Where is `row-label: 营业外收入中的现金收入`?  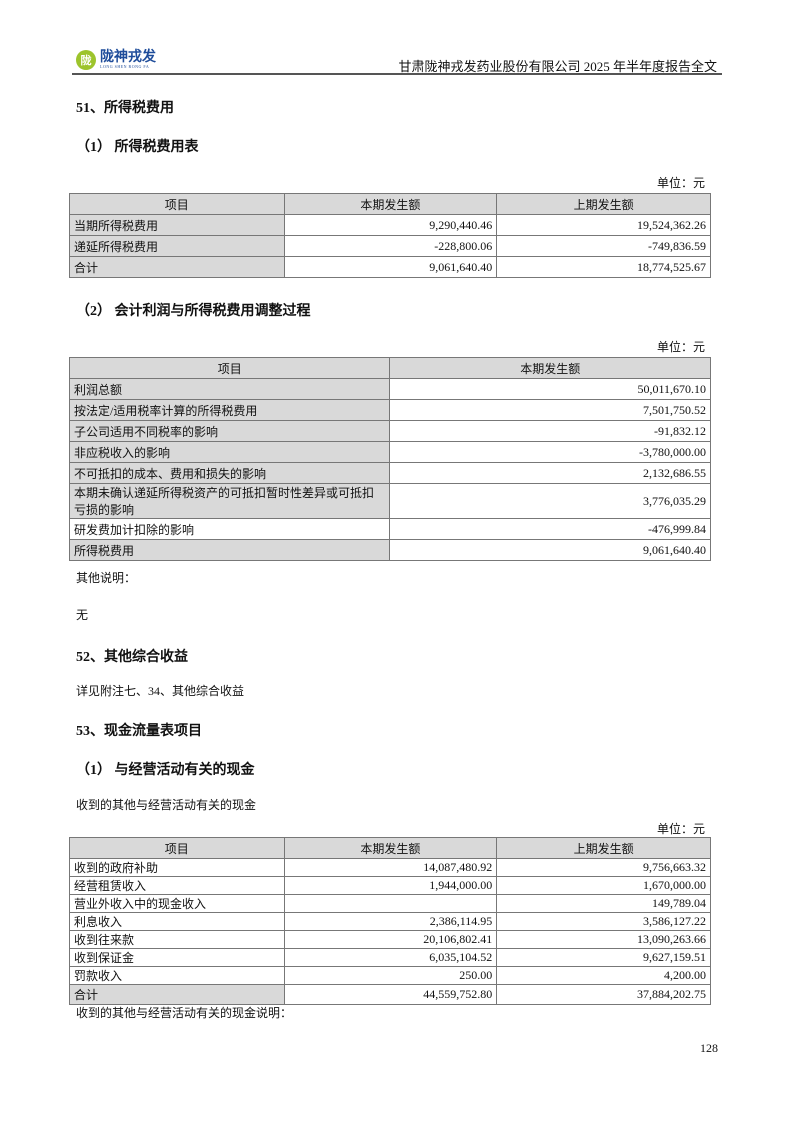 row-label: 营业外收入中的现金收入 is located at coordinates (177, 903).